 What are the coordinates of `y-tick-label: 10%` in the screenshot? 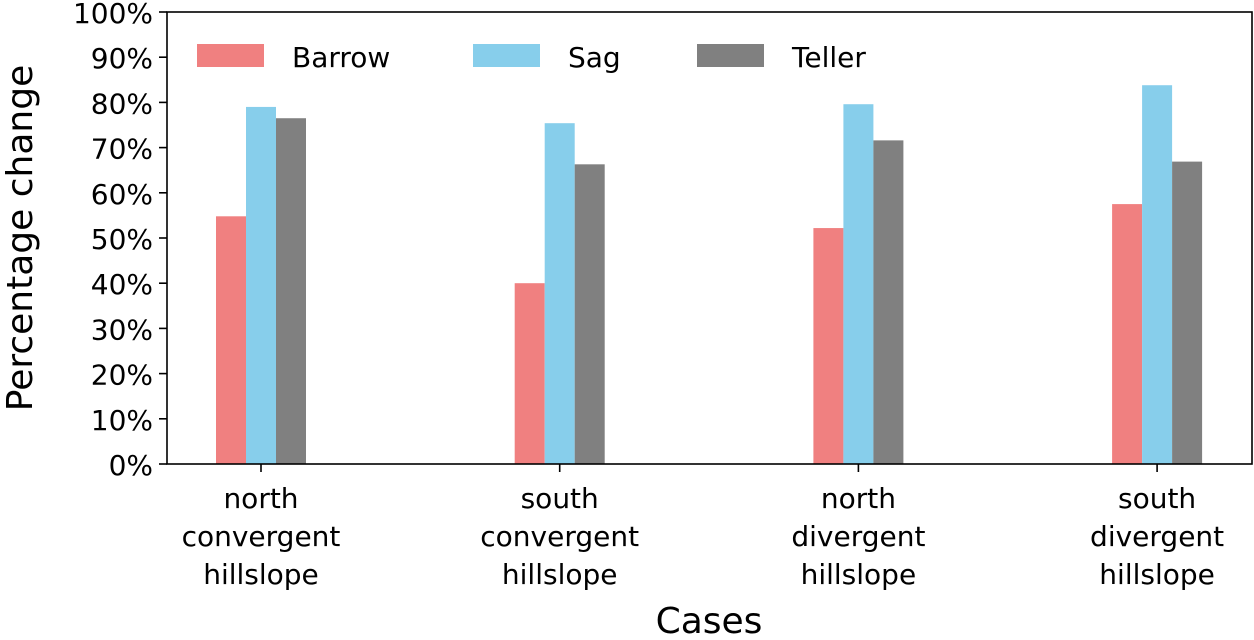 It's located at (122, 420).